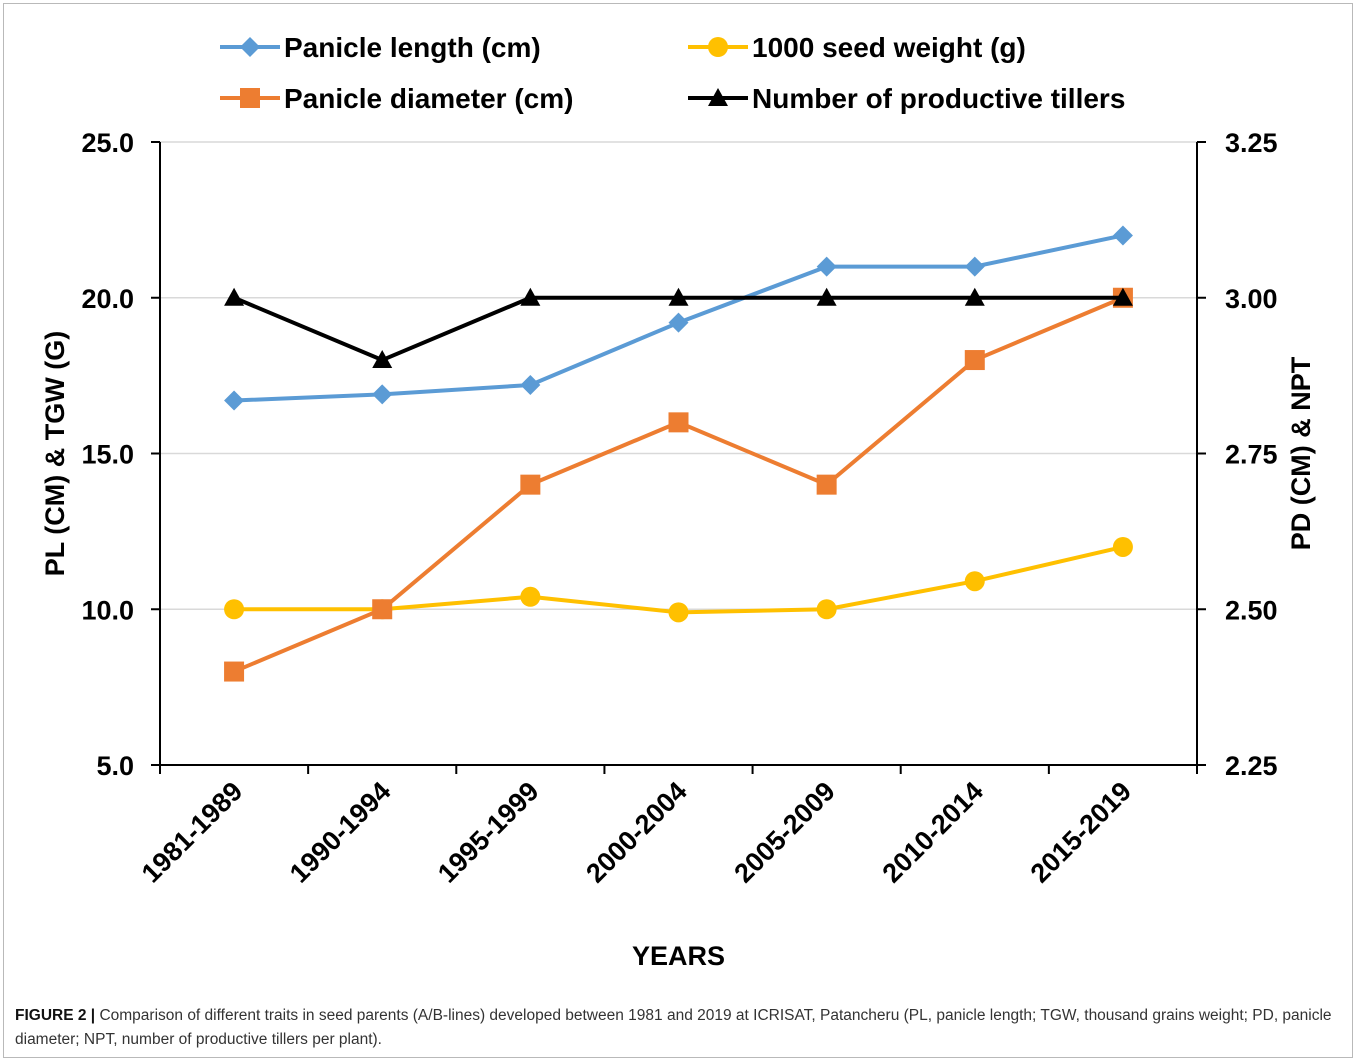  Describe the element at coordinates (412, 47) in the screenshot. I see `legend-label: Panicle length (cm)` at that location.